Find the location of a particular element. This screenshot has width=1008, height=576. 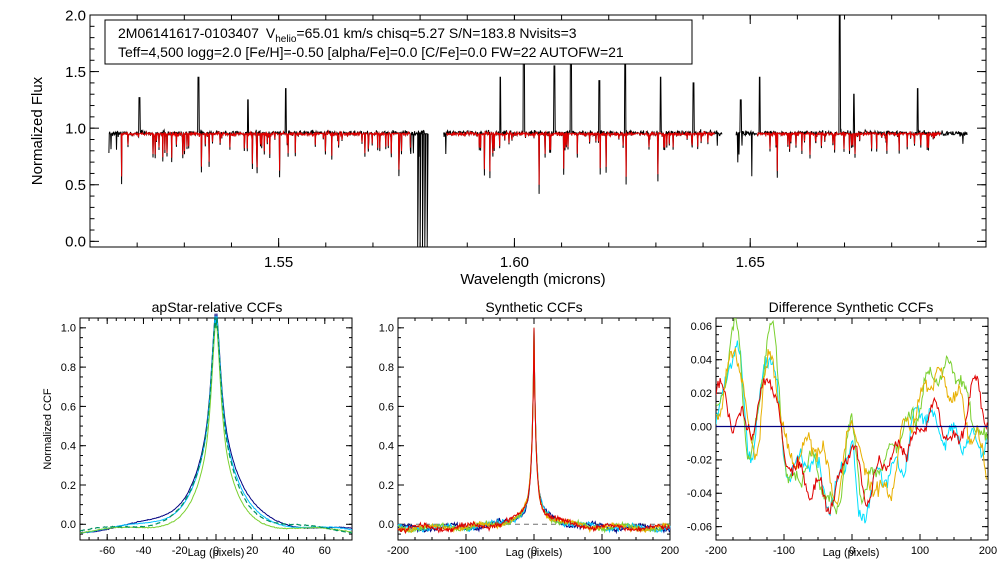

y-tick-label: -0.02 is located at coordinates (699, 461).